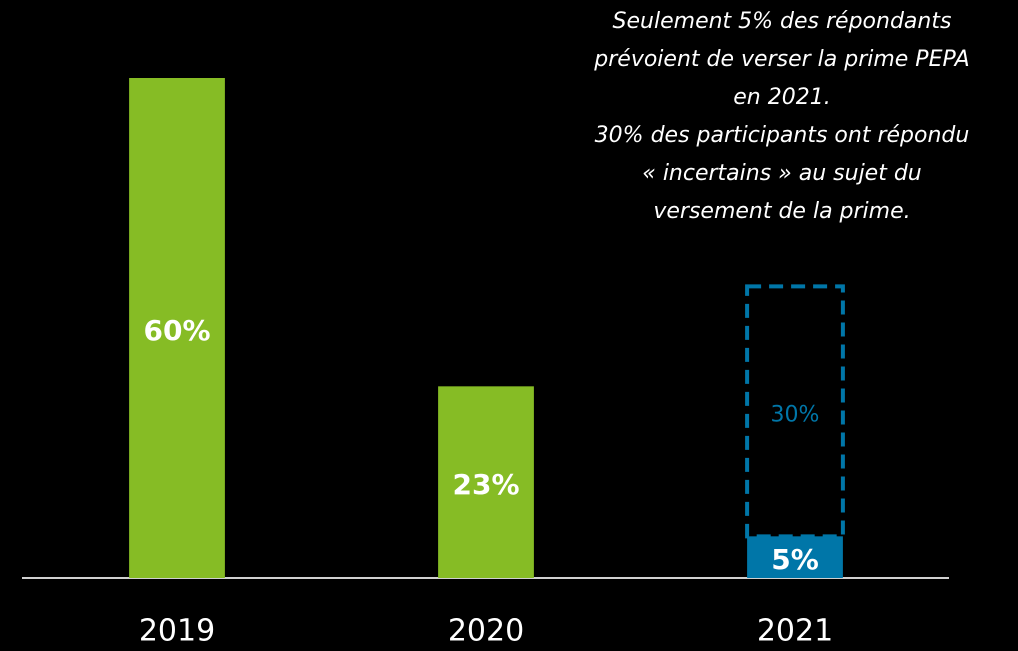  Describe the element at coordinates (781, 59) in the screenshot. I see `annotation-line: prévoient de verser la prime PEPA` at that location.